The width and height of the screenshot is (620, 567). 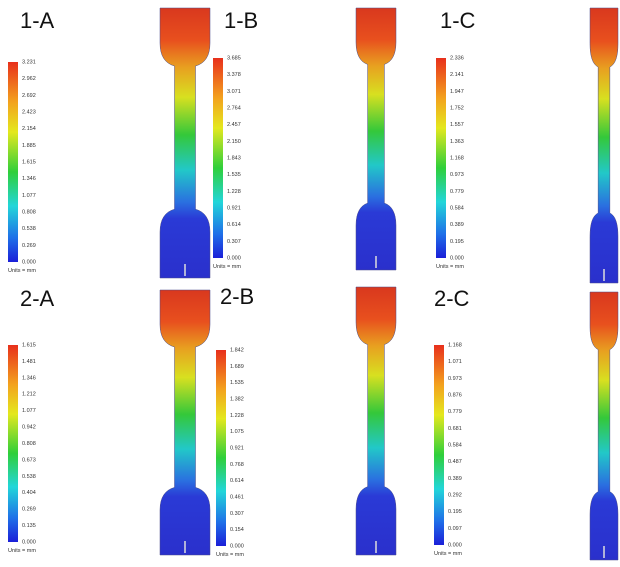 I want to click on colorbar-tick: 1.843, so click(x=234, y=158).